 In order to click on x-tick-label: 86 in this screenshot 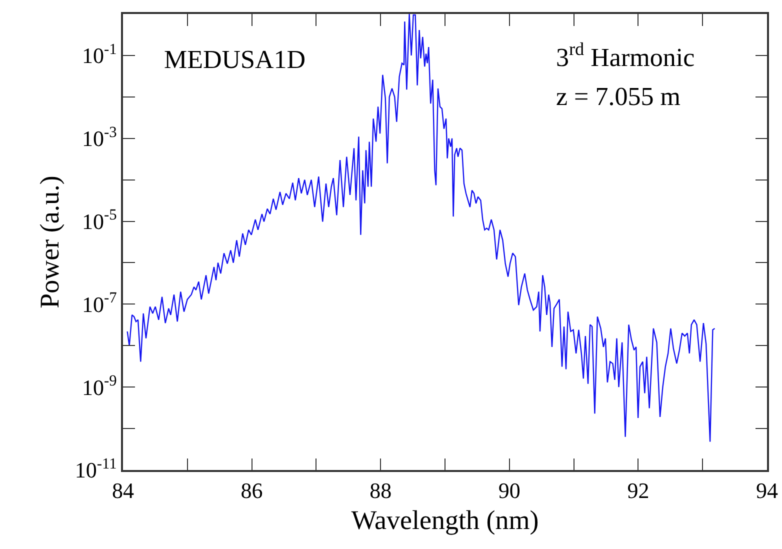, I will do `click(251, 491)`.